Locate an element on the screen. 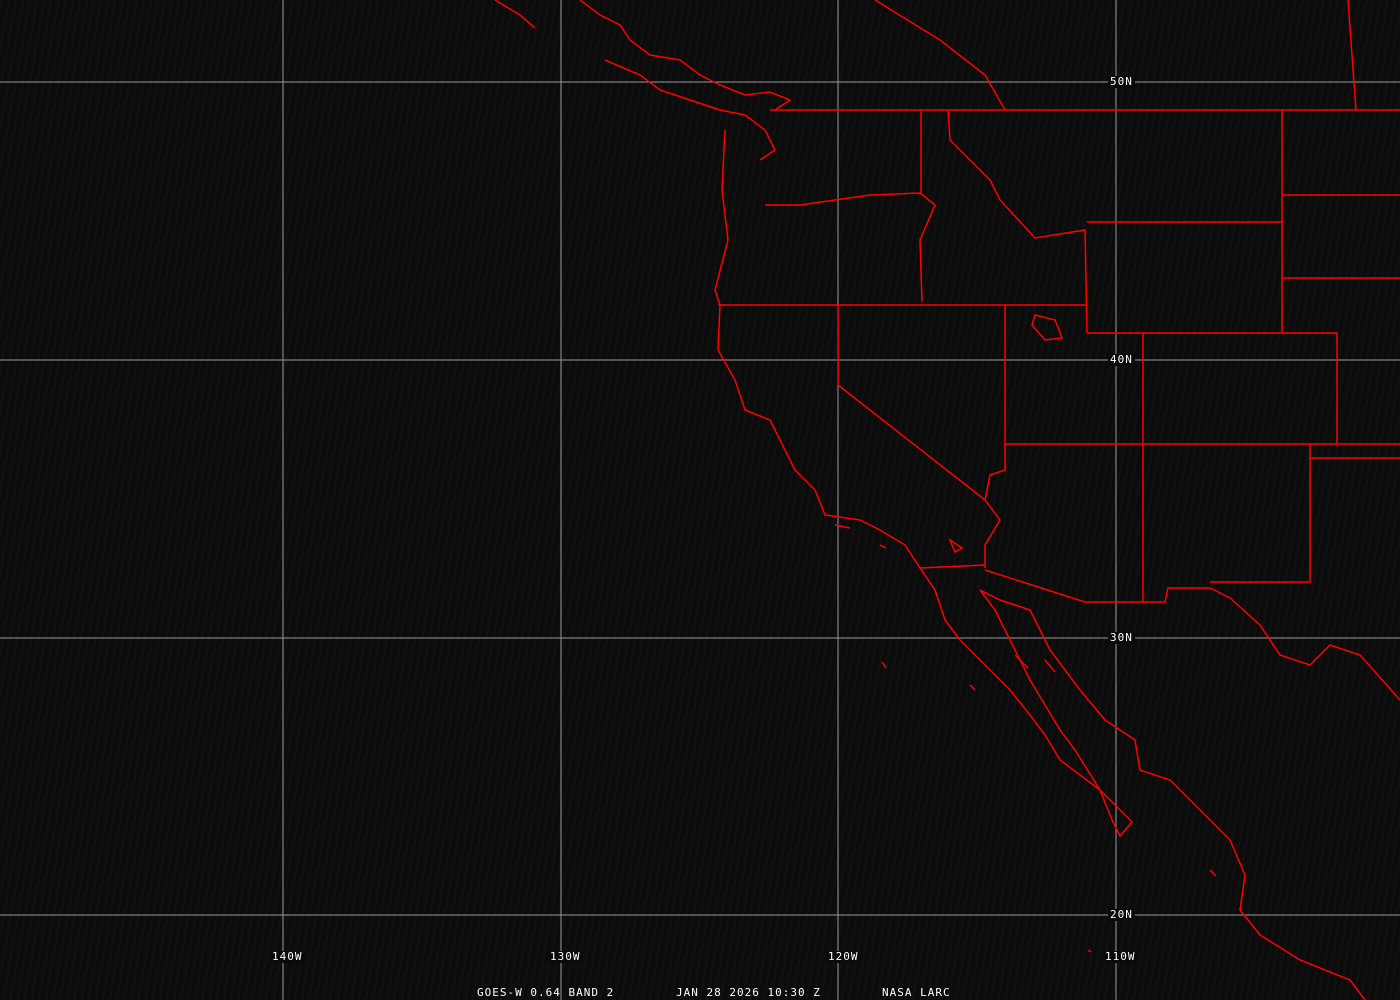 This screenshot has width=1400, height=1000. lat-label-50n: 50N is located at coordinates (1121, 81).